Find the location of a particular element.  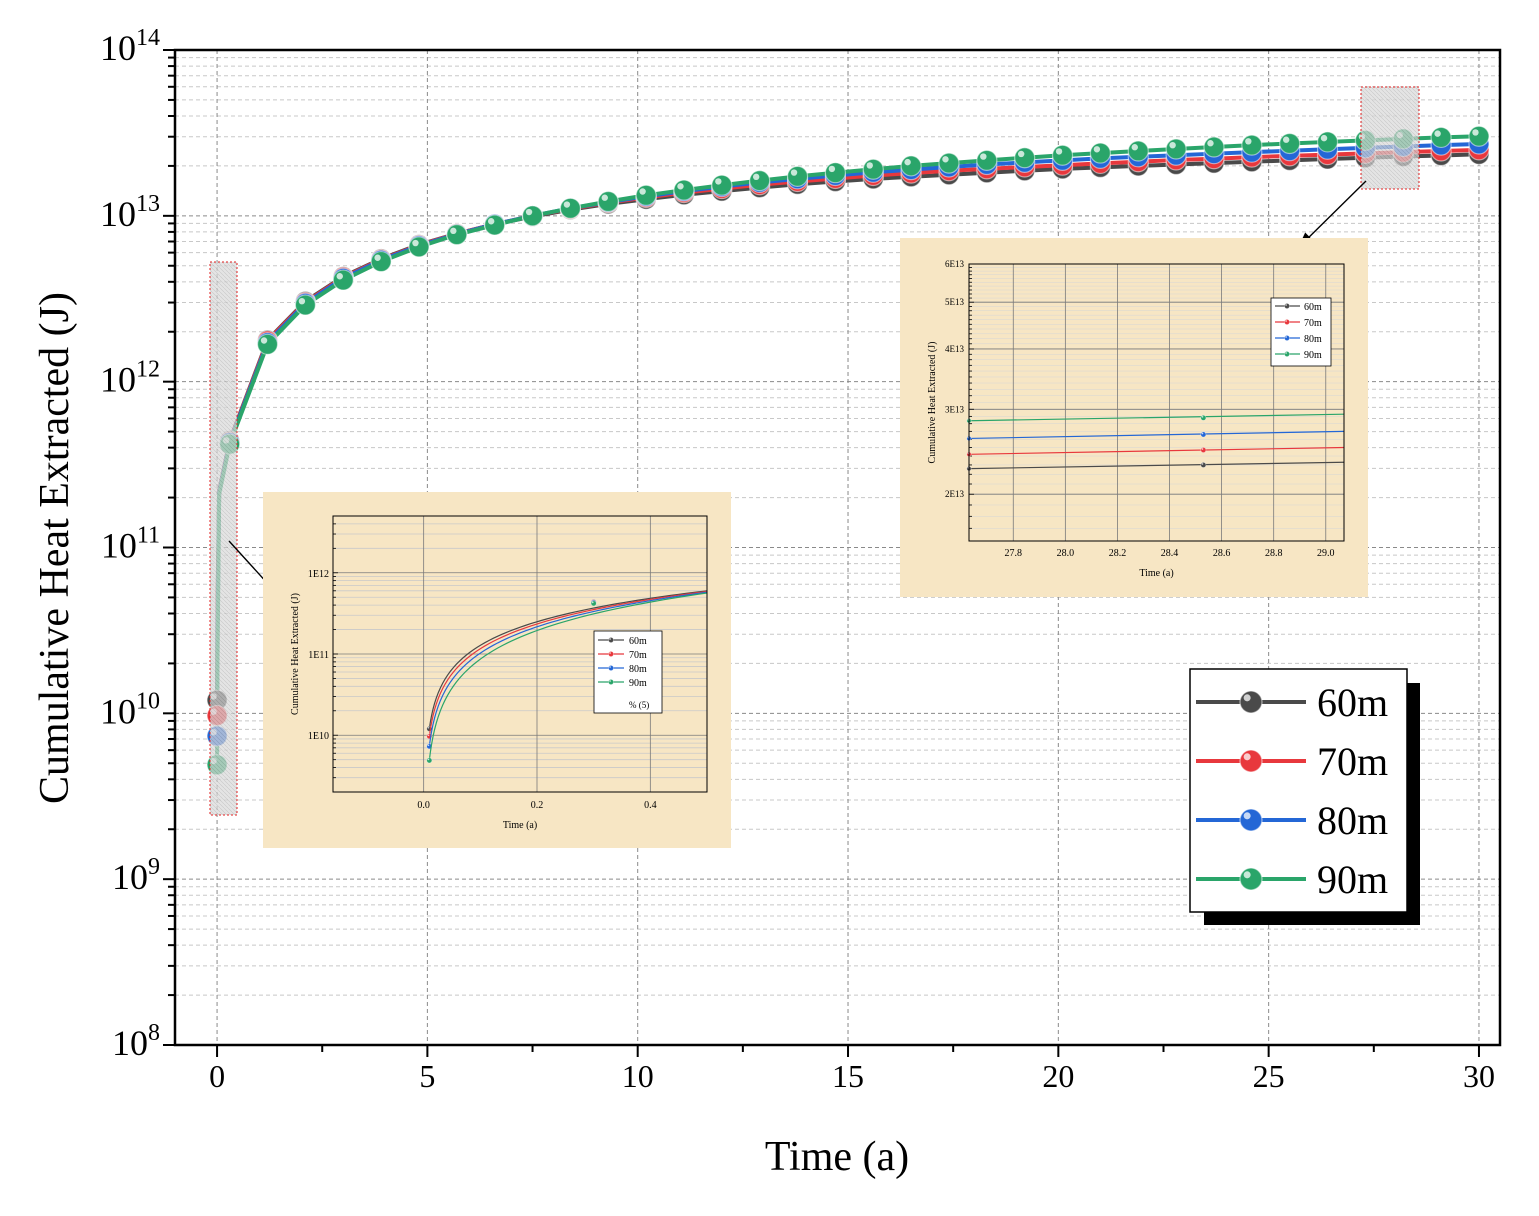

inset-left-marker-80m-start-highlight is located at coordinates (428, 745).